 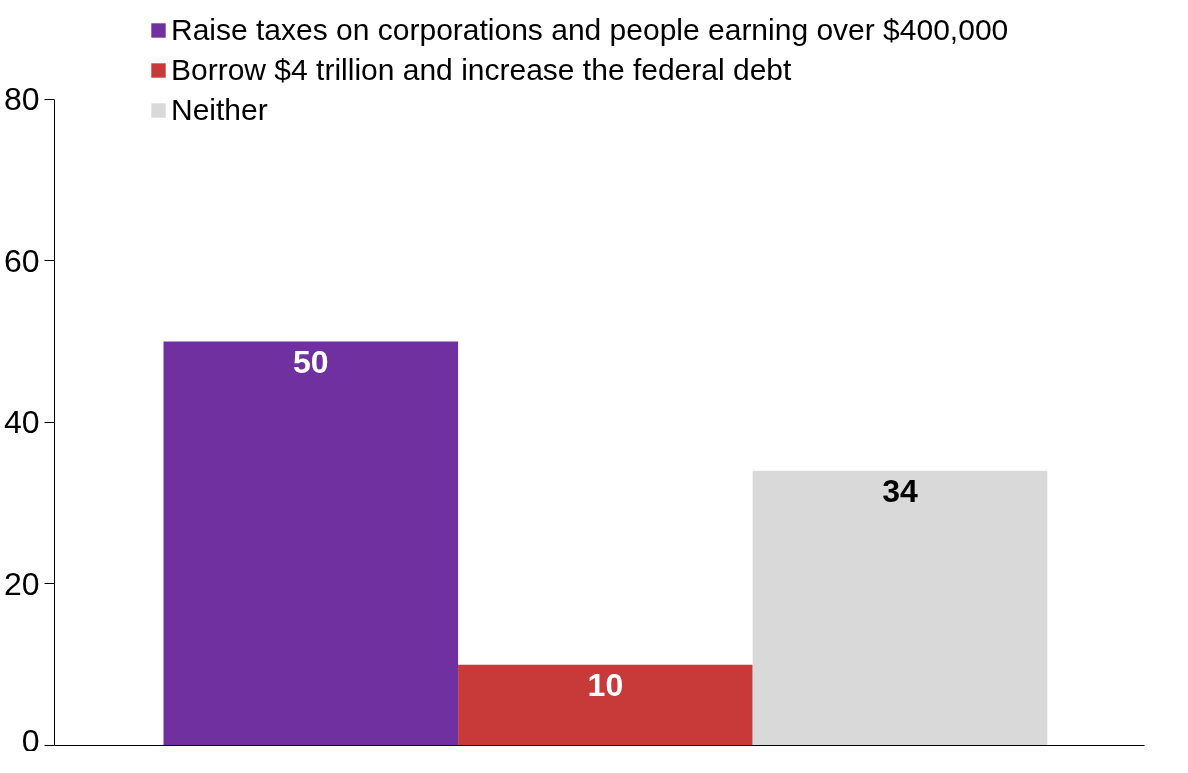 What do you see at coordinates (21, 260) in the screenshot?
I see `y-tick-label: 60` at bounding box center [21, 260].